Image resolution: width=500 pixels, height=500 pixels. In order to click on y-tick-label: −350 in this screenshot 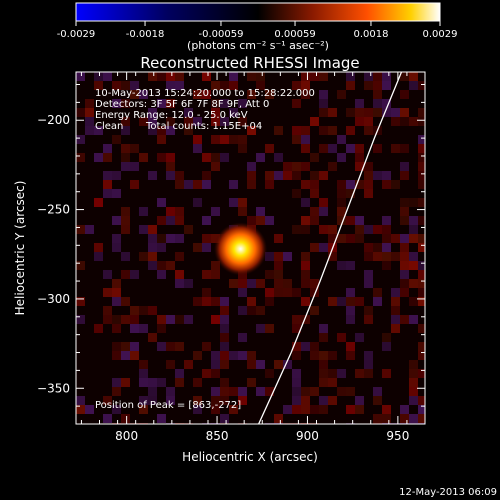, I will do `click(53, 388)`.